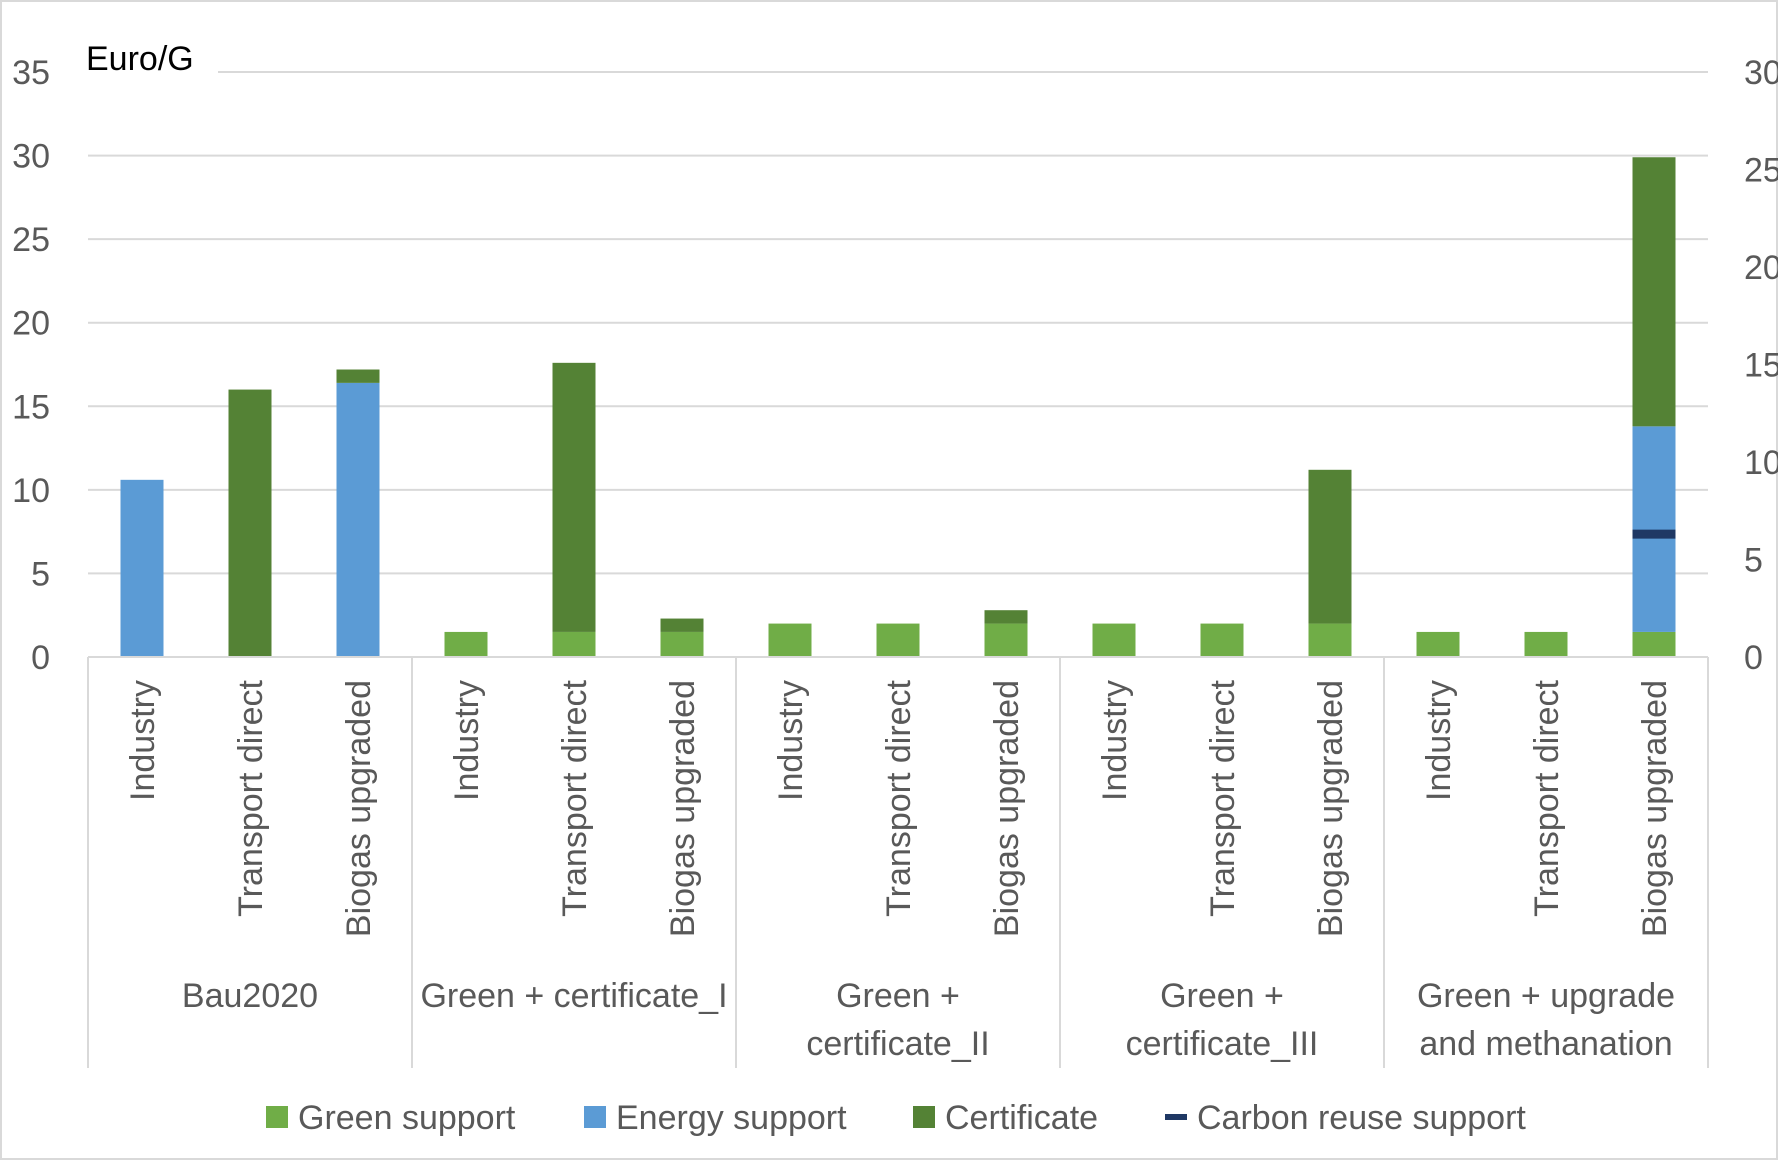  I want to click on group-label: Green + upgrade, so click(1546, 996).